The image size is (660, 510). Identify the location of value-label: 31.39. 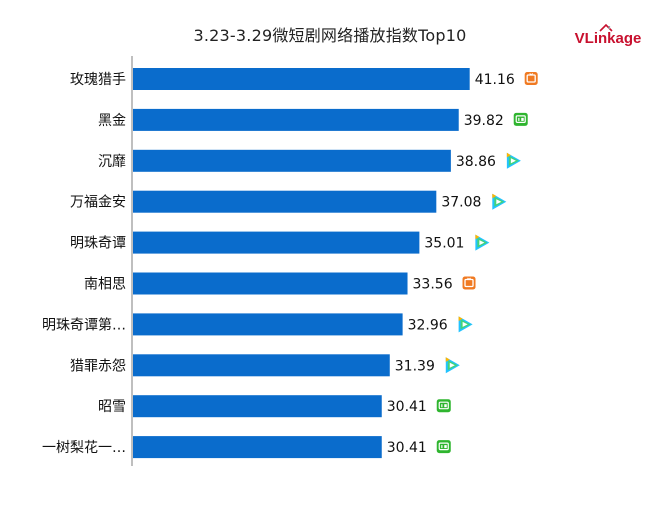
(415, 366).